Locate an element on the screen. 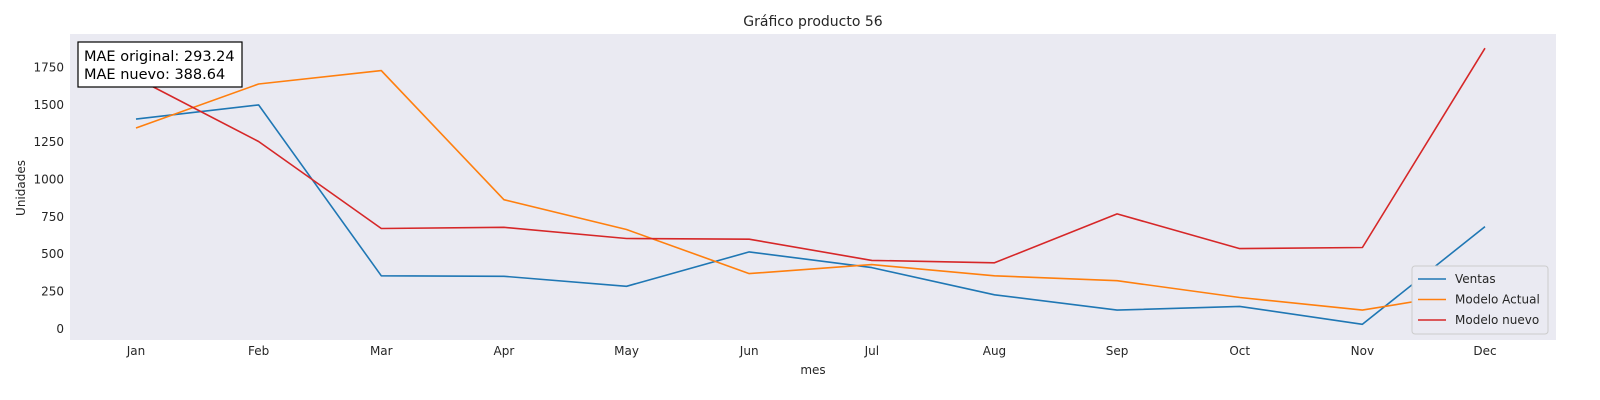 The image size is (1600, 400). y-tick-label: 1750 is located at coordinates (48, 68).